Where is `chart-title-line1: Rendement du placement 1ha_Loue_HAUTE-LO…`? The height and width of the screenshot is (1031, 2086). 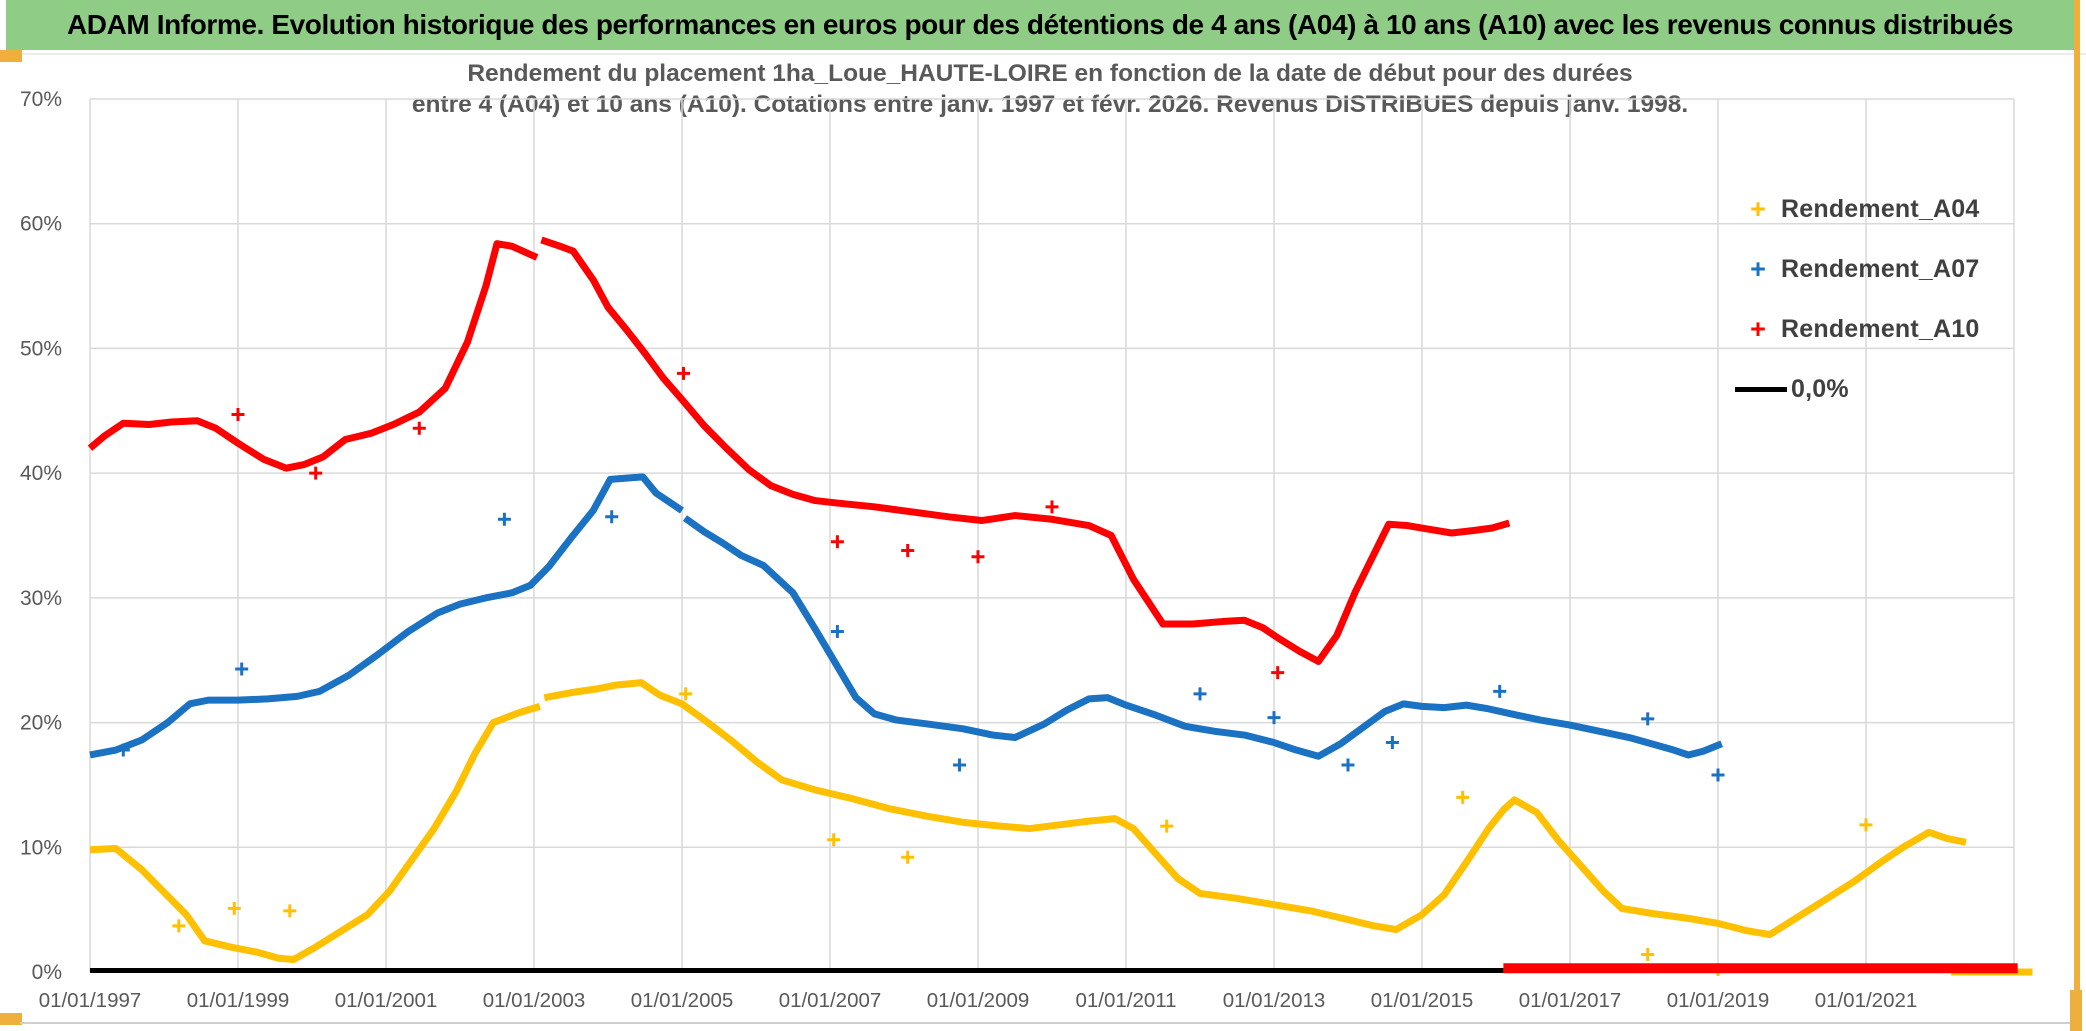
chart-title-line1: Rendement du placement 1ha_Loue_HAUTE-LO… is located at coordinates (1050, 73).